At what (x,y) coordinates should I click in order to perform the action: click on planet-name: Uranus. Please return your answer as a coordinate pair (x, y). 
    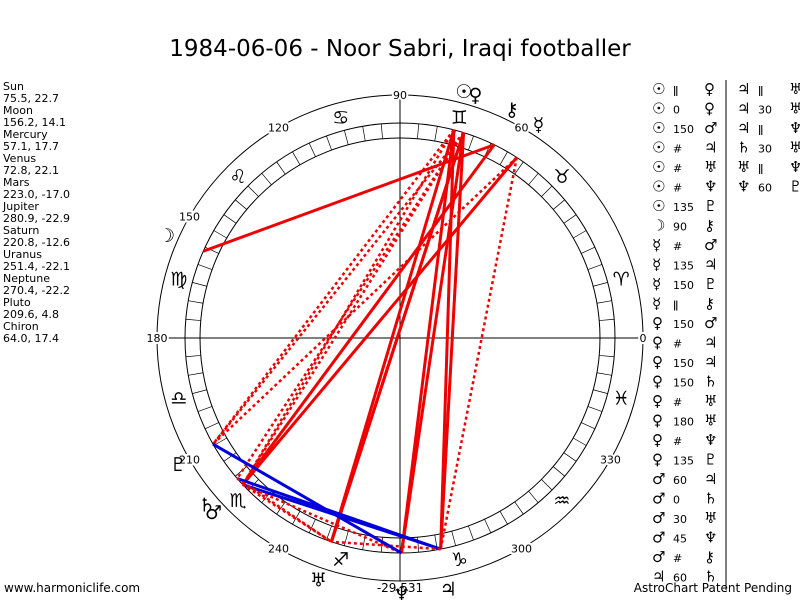
    Looking at the image, I should click on (22, 254).